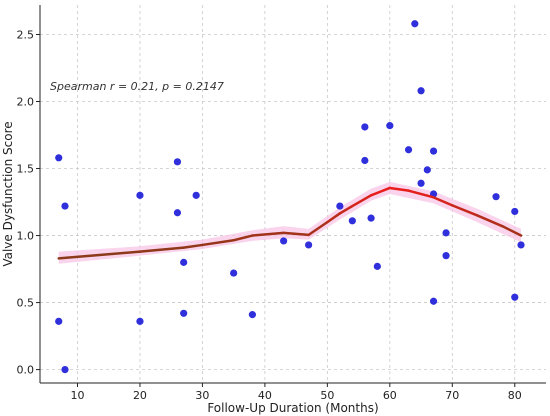  What do you see at coordinates (452, 395) in the screenshot?
I see `x-tick-label: 70` at bounding box center [452, 395].